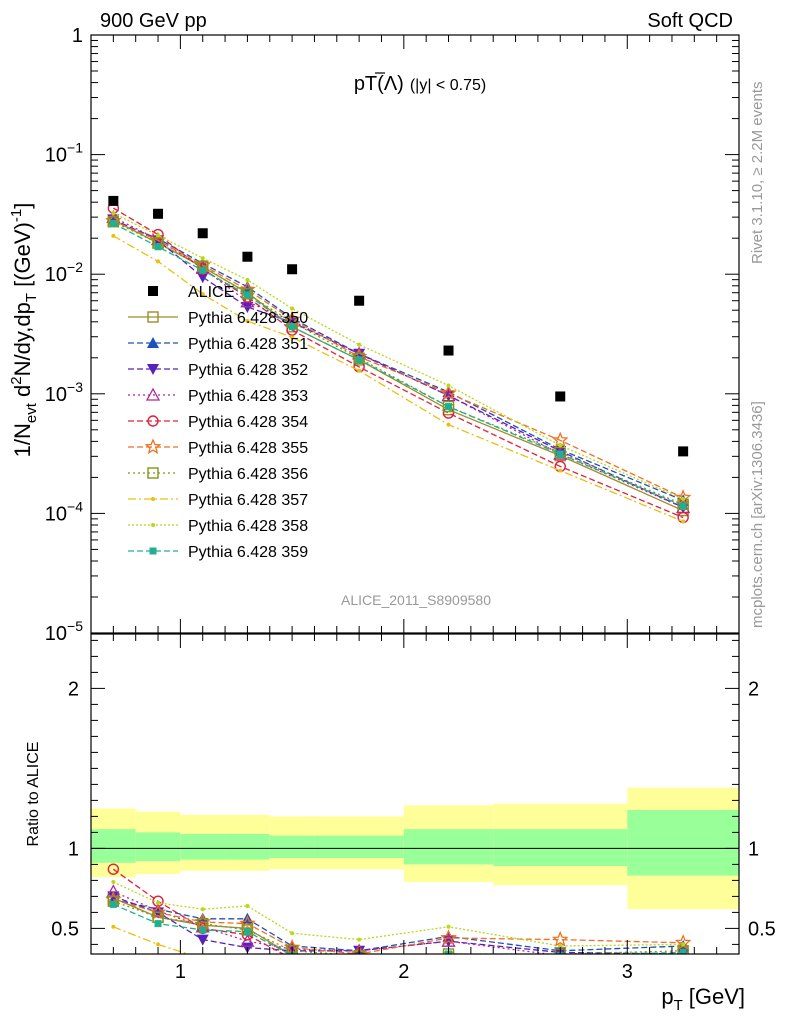  Describe the element at coordinates (248, 318) in the screenshot. I see `legend-label-0: Pythia 6.428 350` at that location.